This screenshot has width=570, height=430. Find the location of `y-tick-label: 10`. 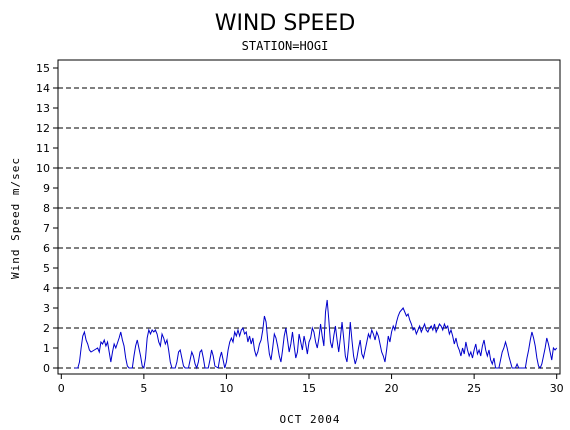

y-tick-label: 10 is located at coordinates (43, 168).